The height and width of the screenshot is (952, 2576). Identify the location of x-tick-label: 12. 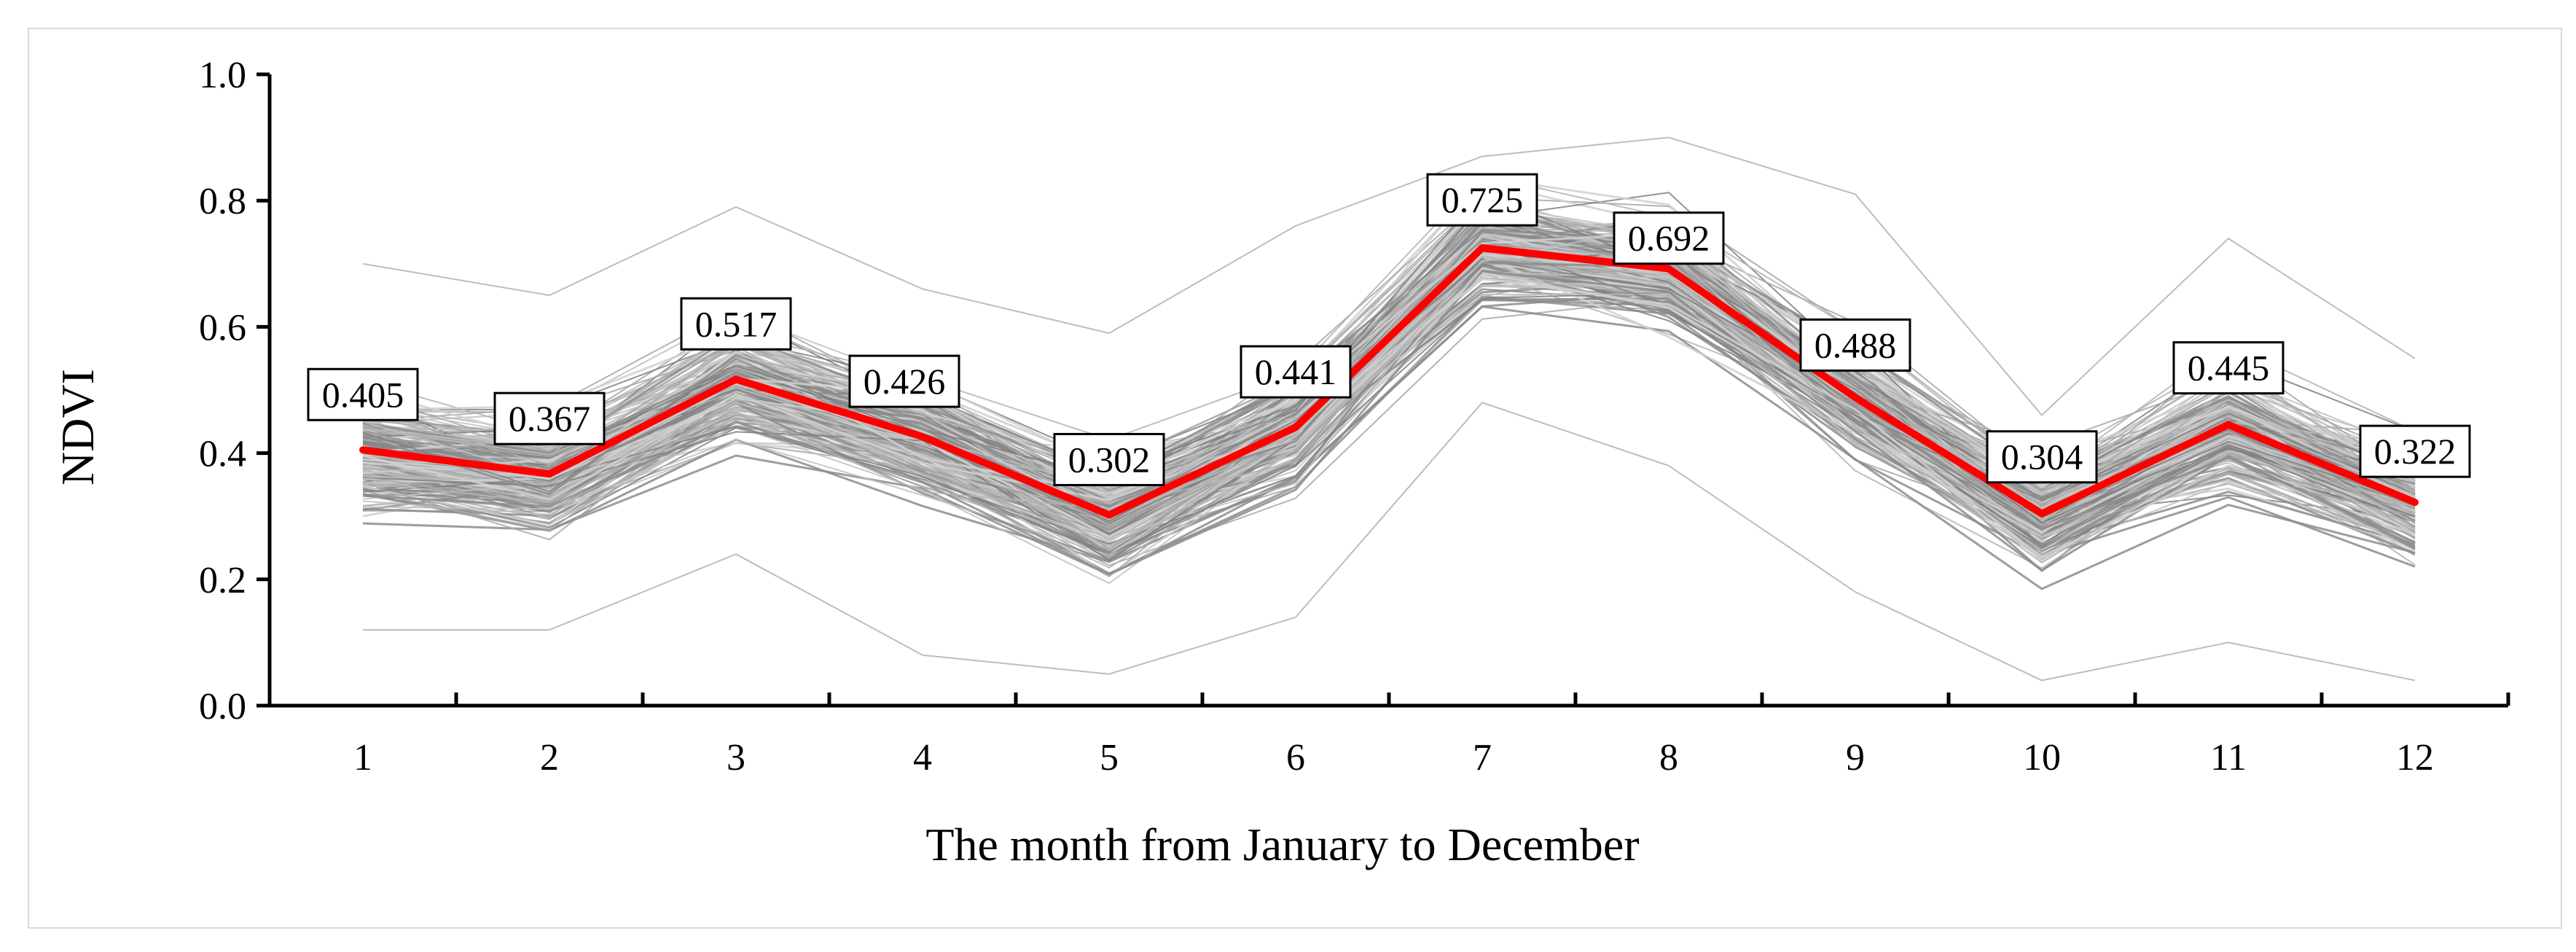
(2415, 758).